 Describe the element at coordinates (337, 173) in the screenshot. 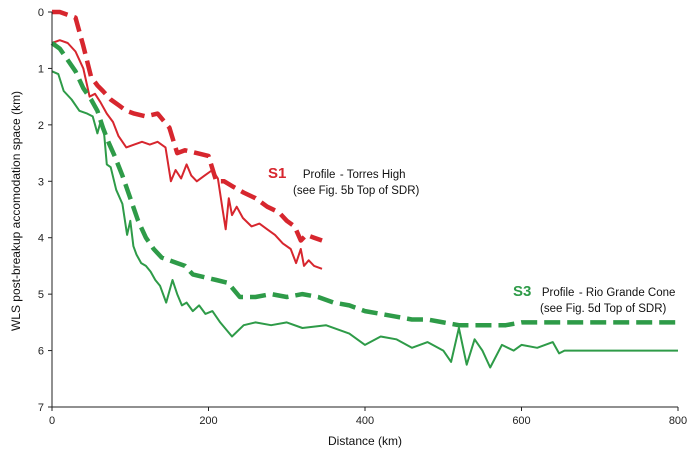

I see `svg-text:S1 Profile -: S1 Profile - Torres High` at that location.